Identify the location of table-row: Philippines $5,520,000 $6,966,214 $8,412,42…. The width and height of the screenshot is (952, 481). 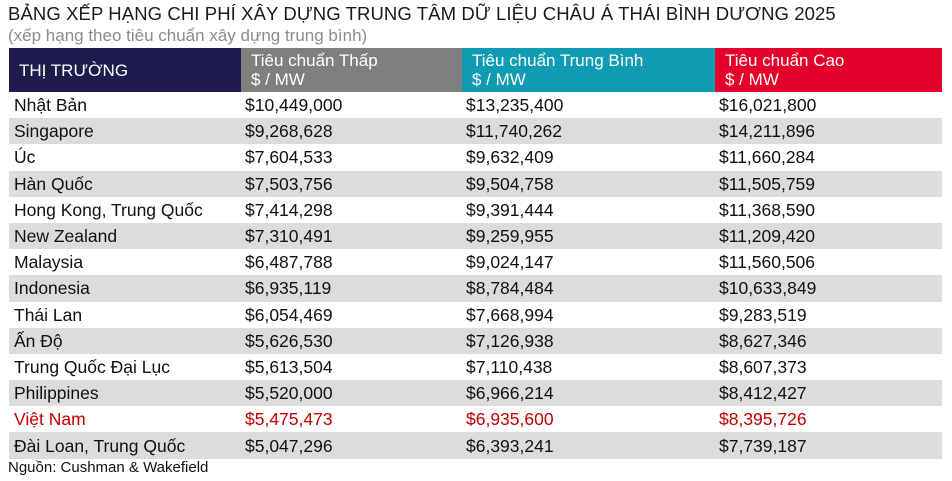
(475, 393).